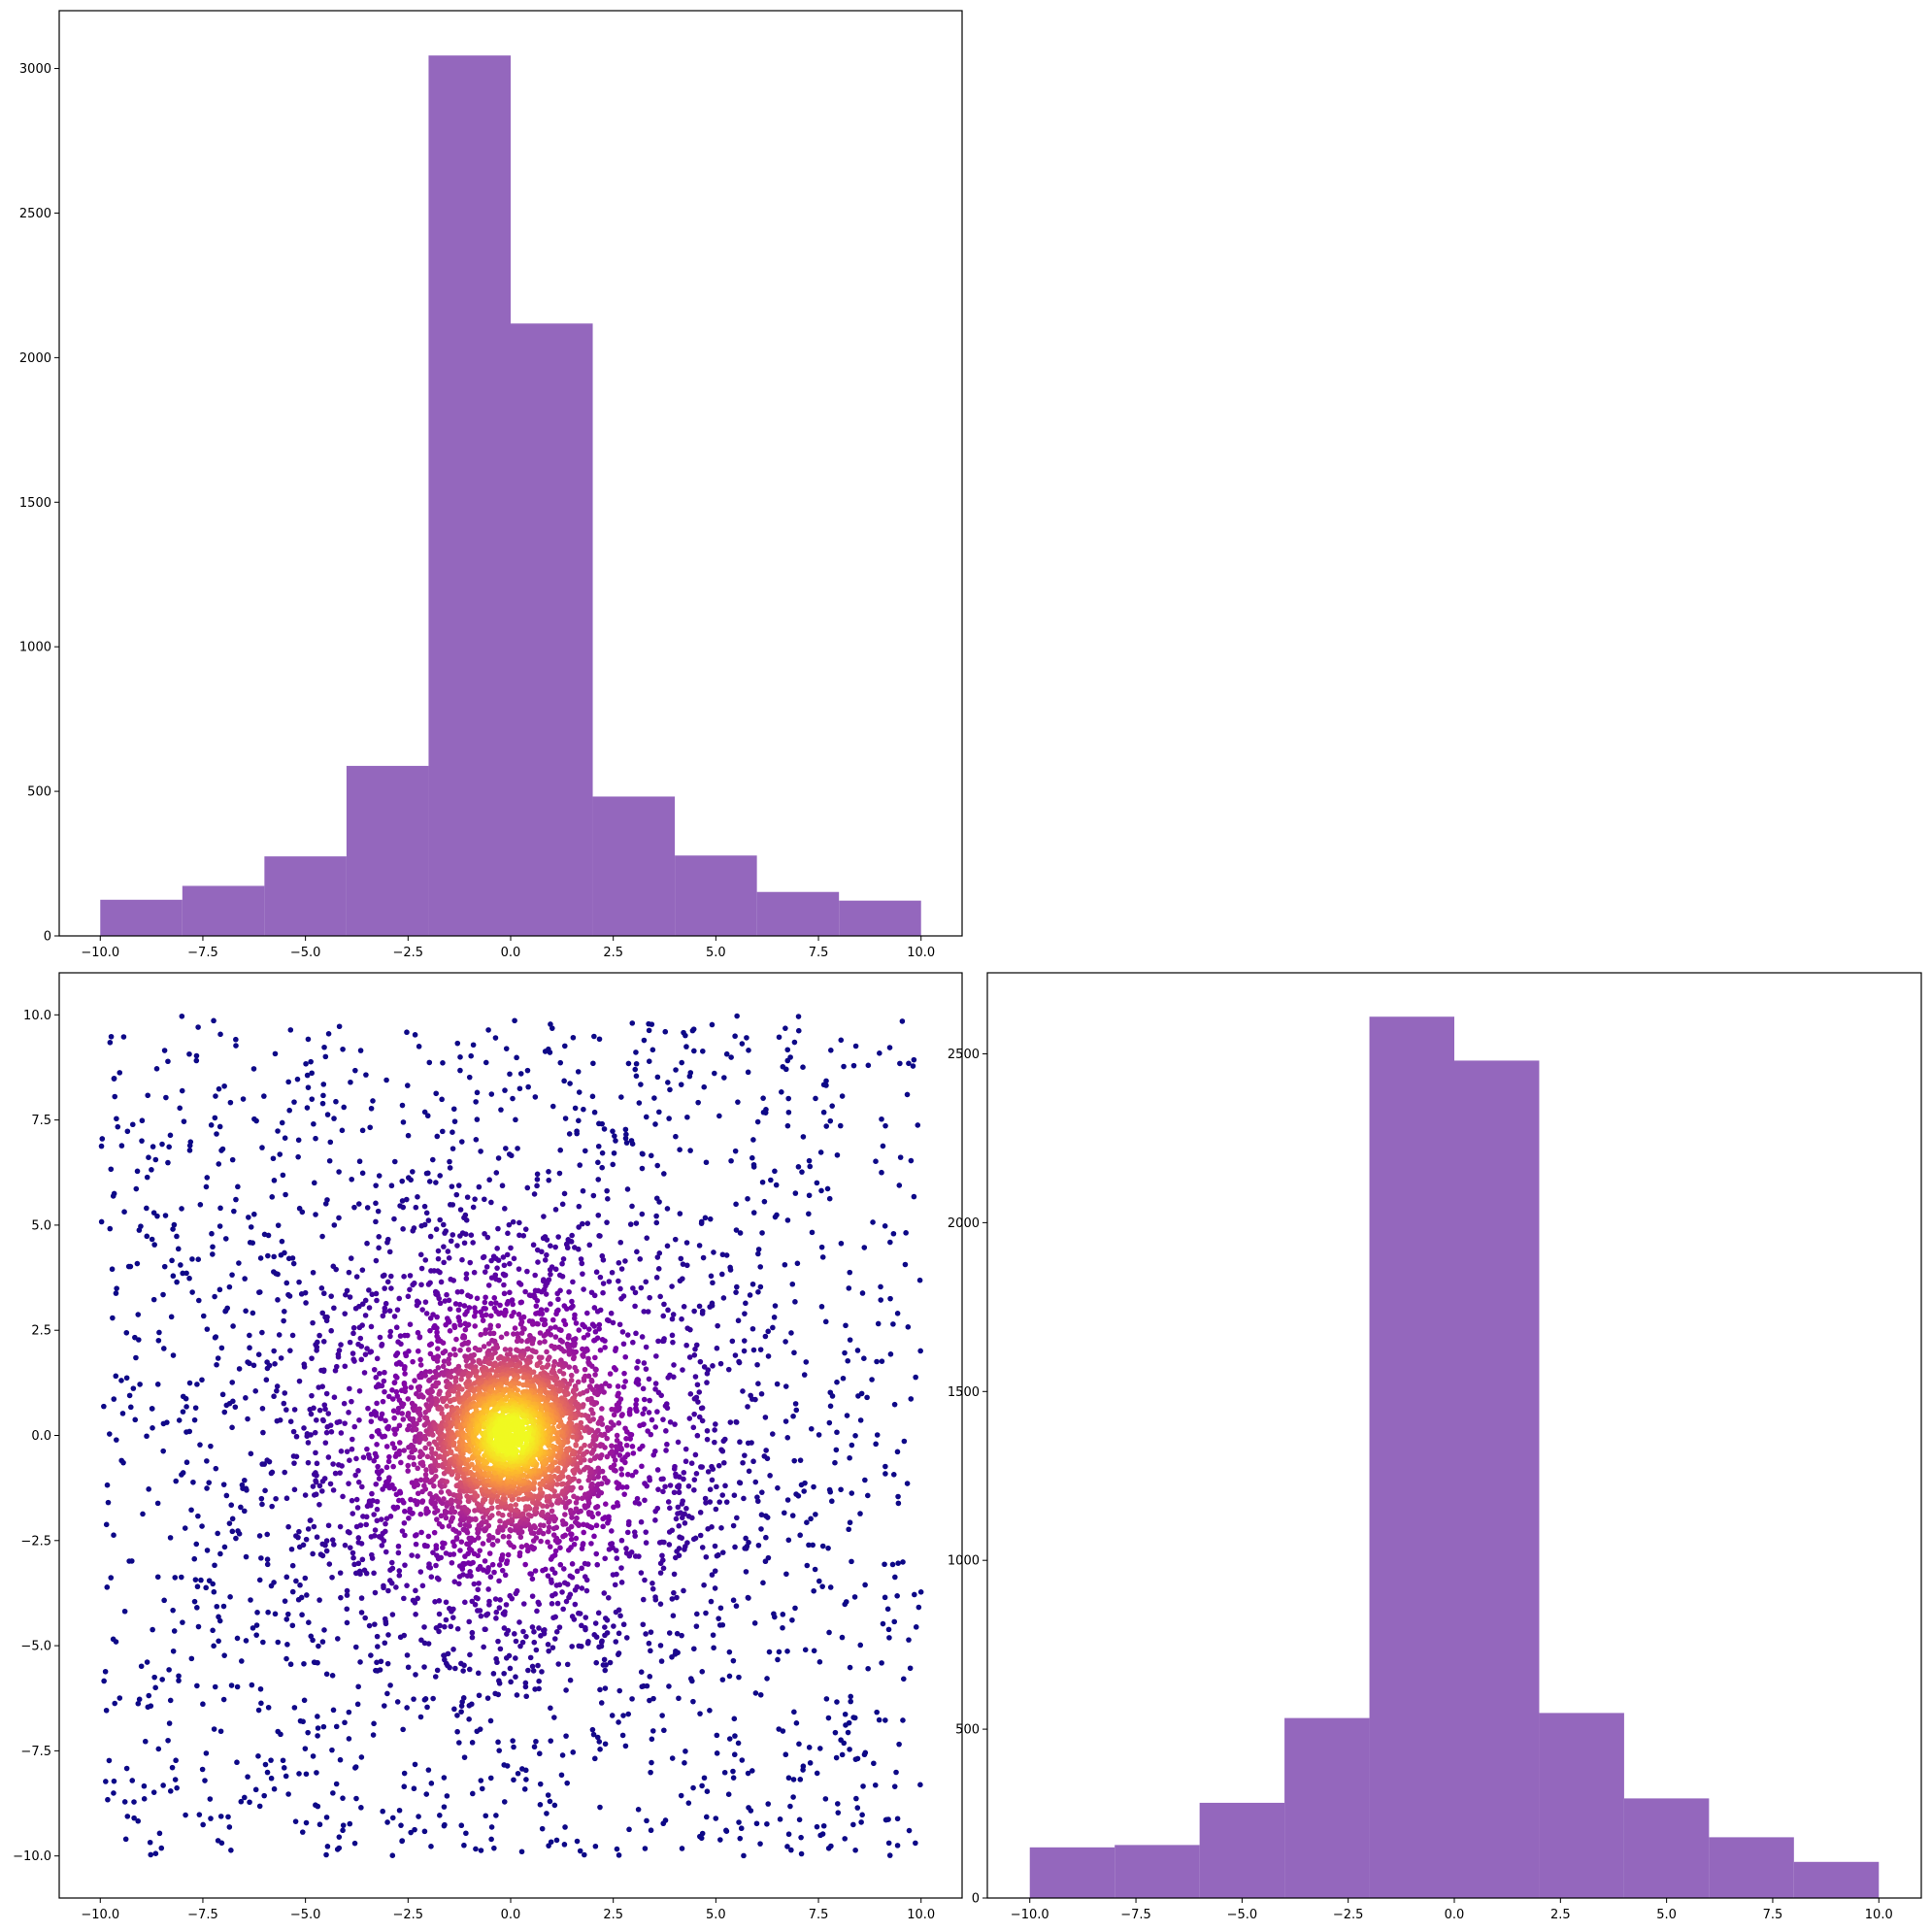 This screenshot has width=1931, height=1932. What do you see at coordinates (39, 792) in the screenshot?
I see `top-left-y-tick-label: 500` at bounding box center [39, 792].